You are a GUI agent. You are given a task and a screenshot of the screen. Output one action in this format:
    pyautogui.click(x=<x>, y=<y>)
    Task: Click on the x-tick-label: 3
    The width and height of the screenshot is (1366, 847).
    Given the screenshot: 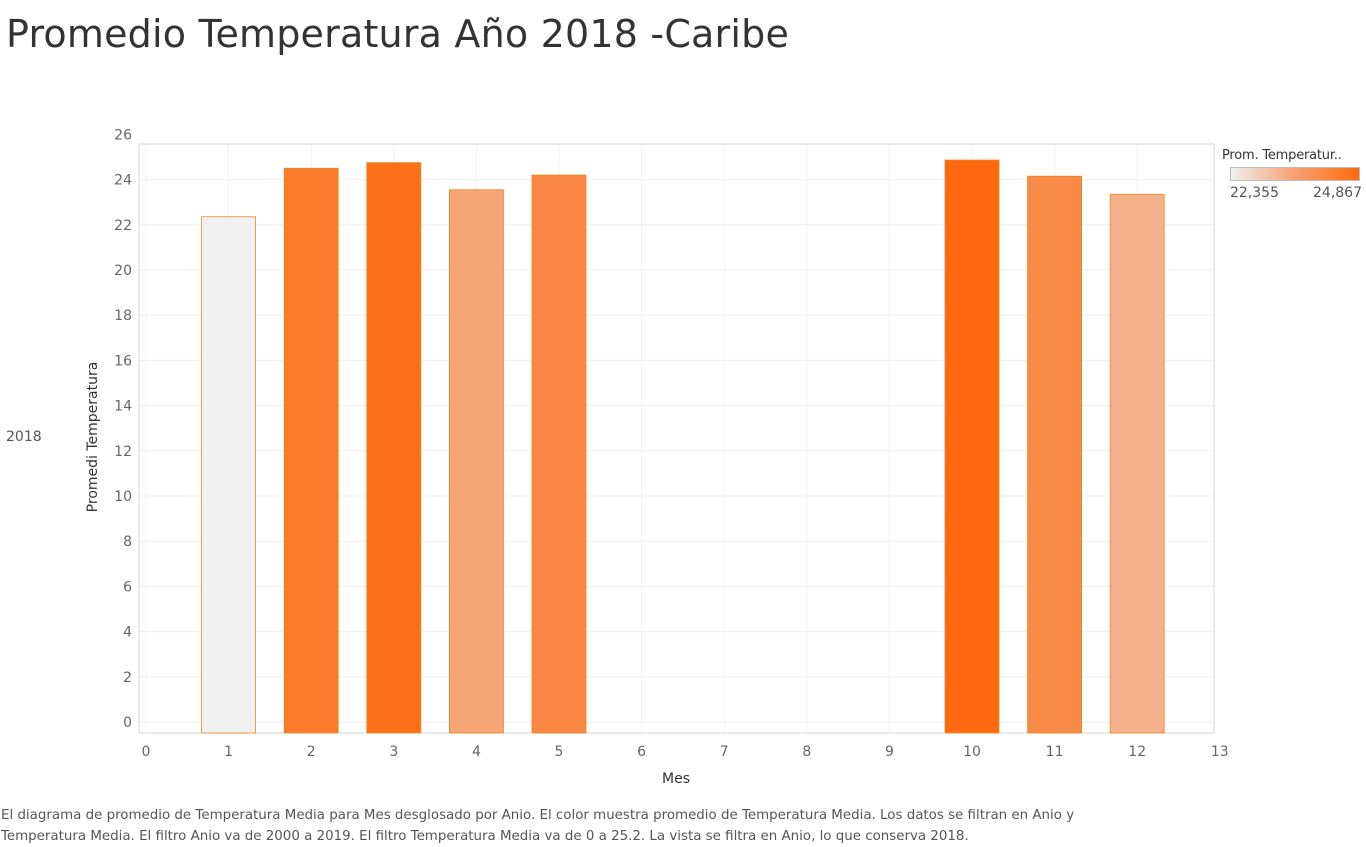 What is the action you would take?
    pyautogui.click(x=393, y=752)
    